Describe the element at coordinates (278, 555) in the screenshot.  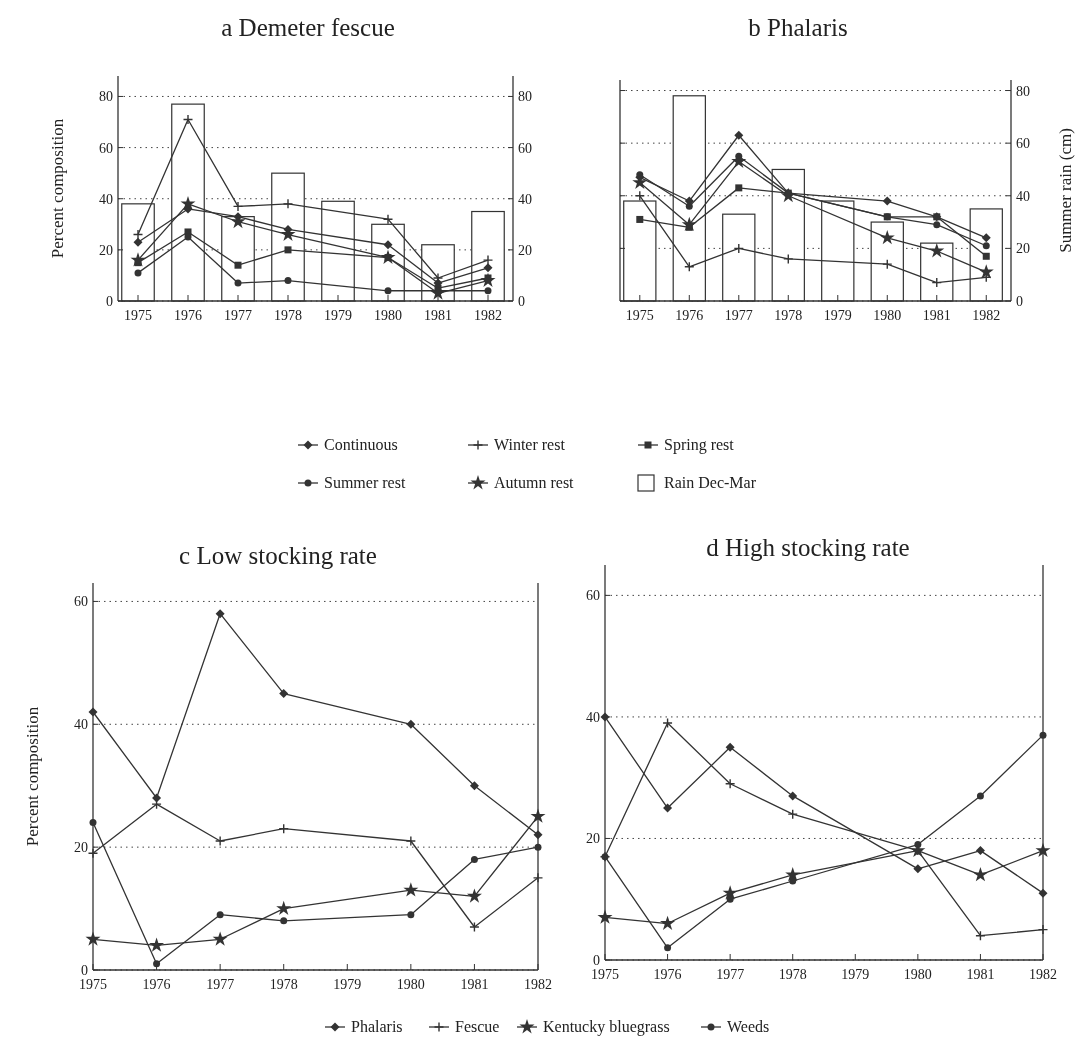
I see `chart-title: c Low stocking rate` at that location.